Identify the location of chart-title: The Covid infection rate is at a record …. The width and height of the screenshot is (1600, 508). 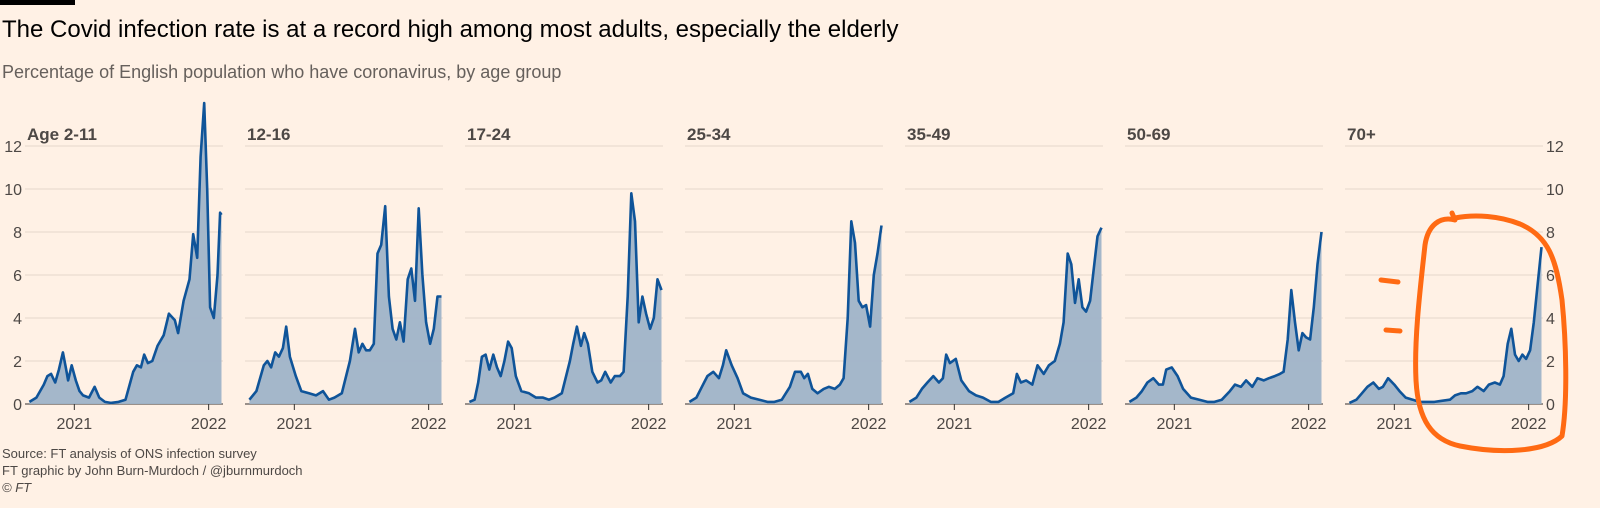
(450, 29).